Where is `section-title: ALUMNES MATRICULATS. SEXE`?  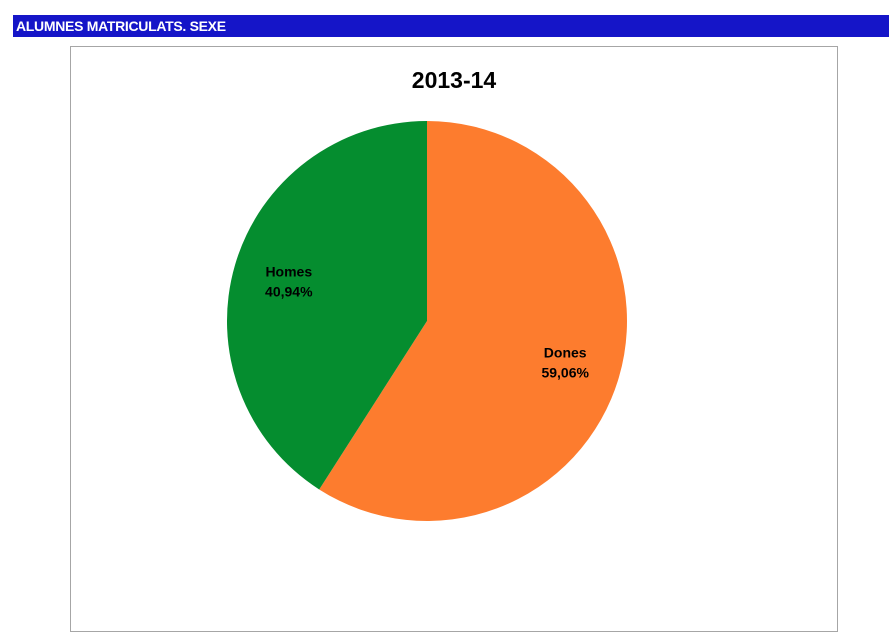
section-title: ALUMNES MATRICULATS. SEXE is located at coordinates (121, 26).